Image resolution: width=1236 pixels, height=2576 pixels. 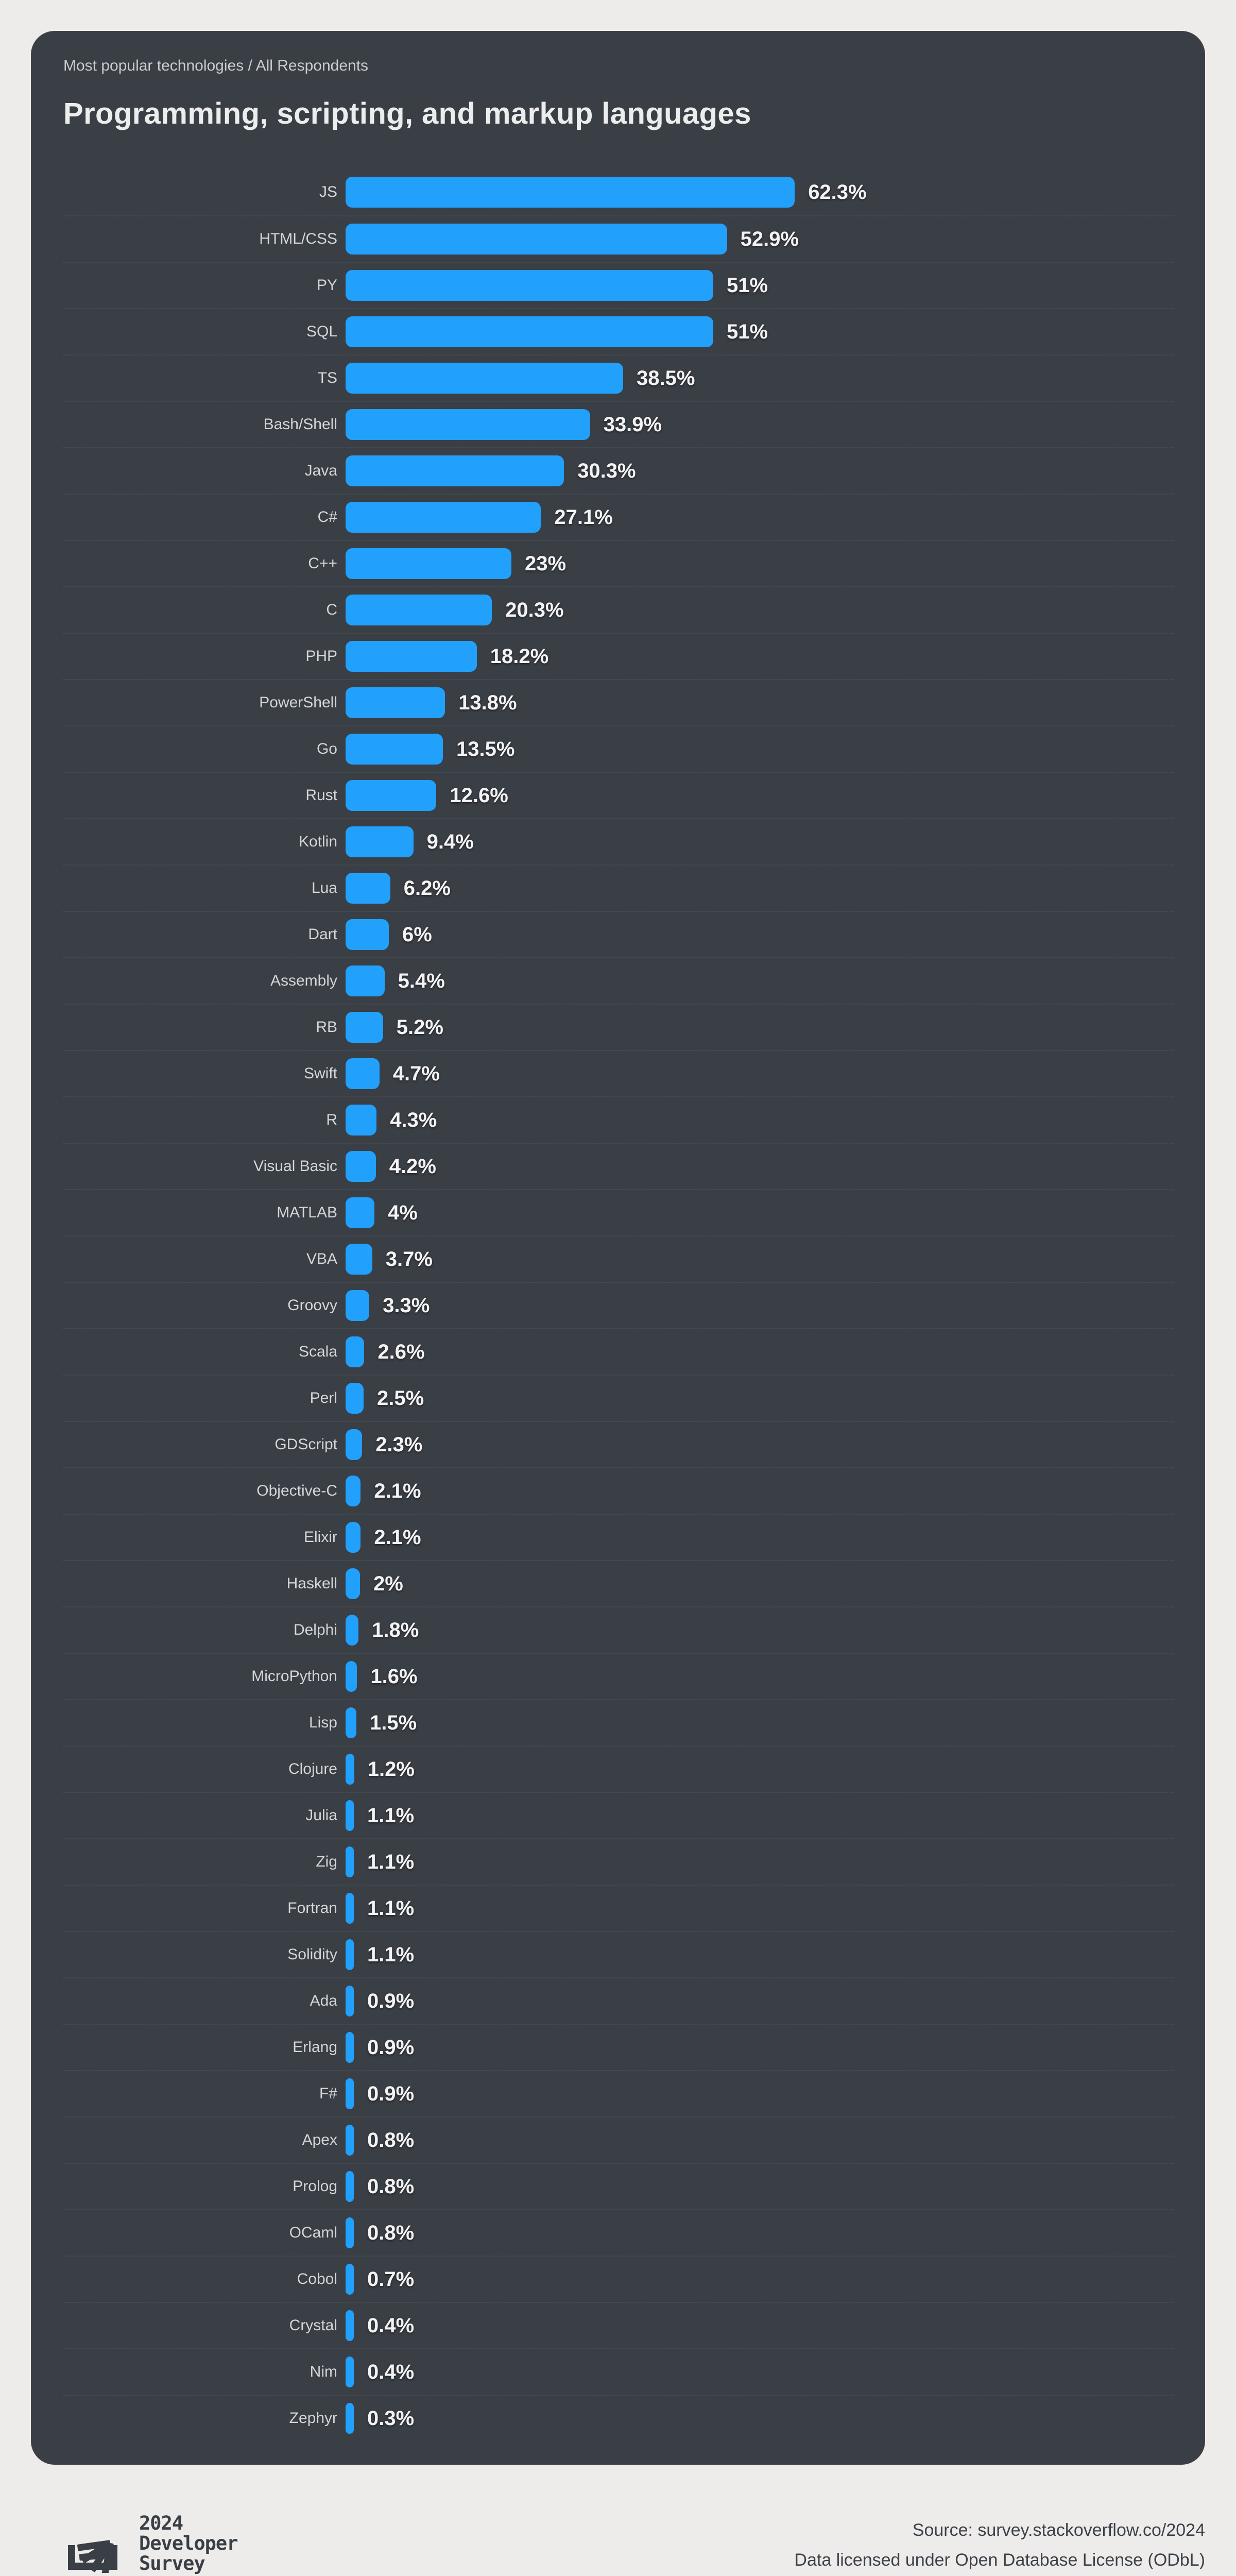 What do you see at coordinates (320, 1073) in the screenshot?
I see `row-label: Swift` at bounding box center [320, 1073].